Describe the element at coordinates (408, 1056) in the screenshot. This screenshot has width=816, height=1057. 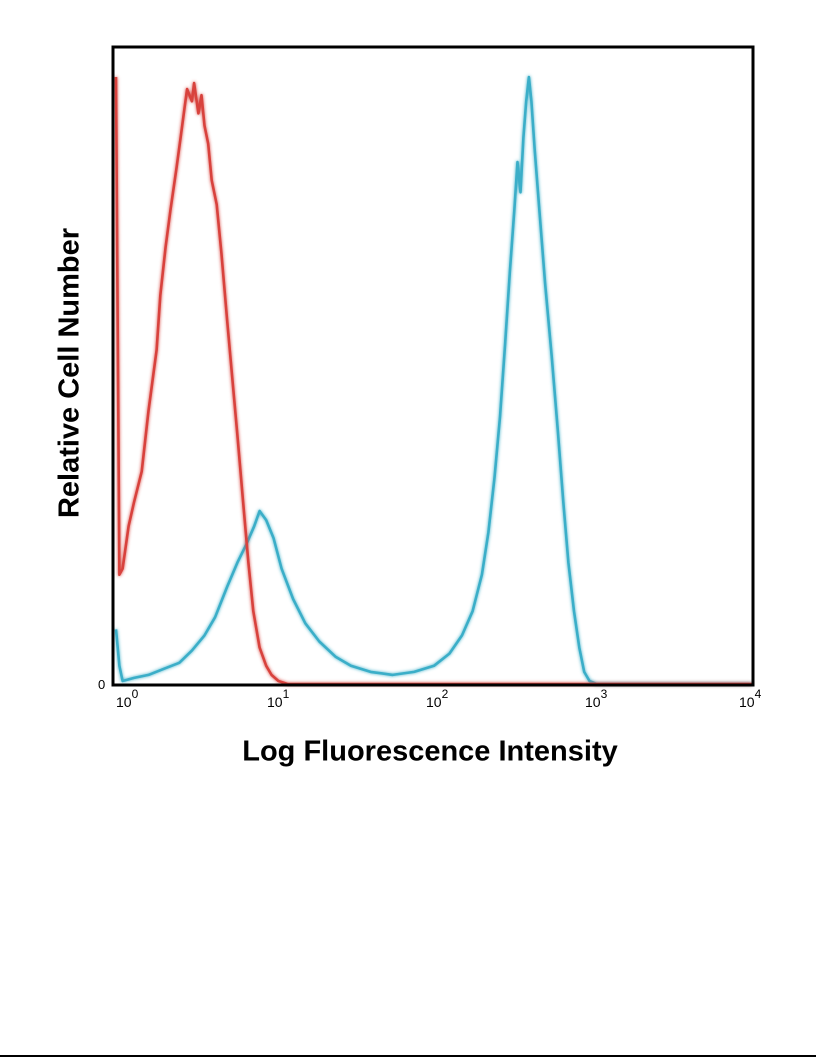
I see `page-bottom-rule` at that location.